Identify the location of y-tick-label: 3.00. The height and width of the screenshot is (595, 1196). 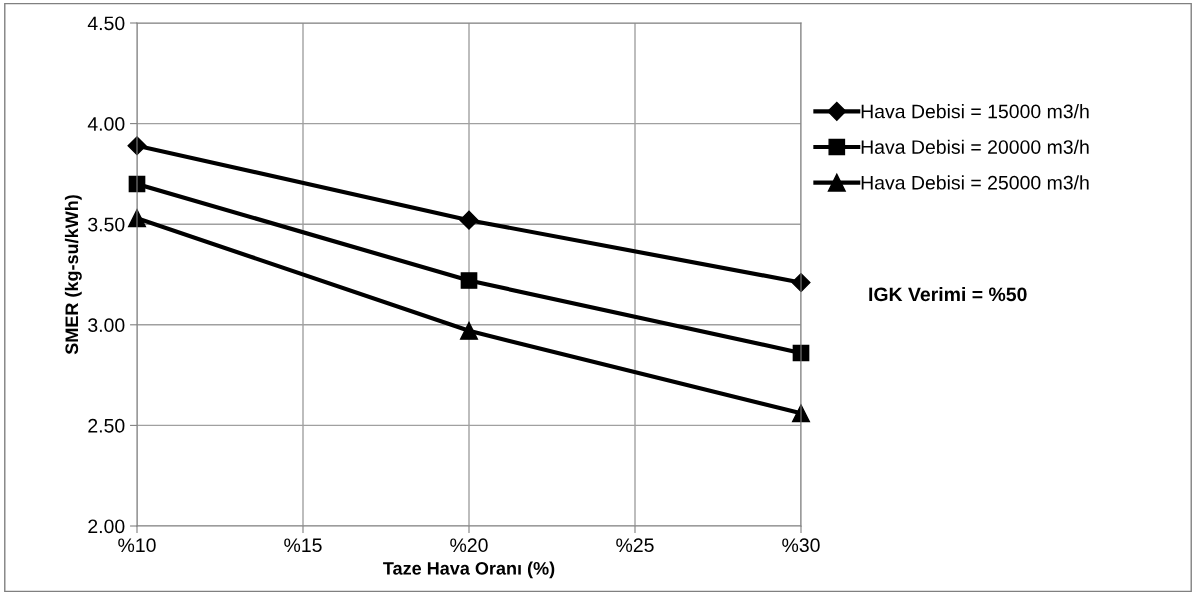
(106, 325).